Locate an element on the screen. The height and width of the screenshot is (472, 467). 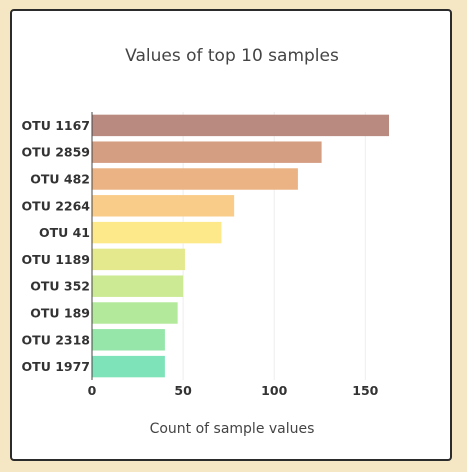
category-label: OTU 352 is located at coordinates (60, 286).